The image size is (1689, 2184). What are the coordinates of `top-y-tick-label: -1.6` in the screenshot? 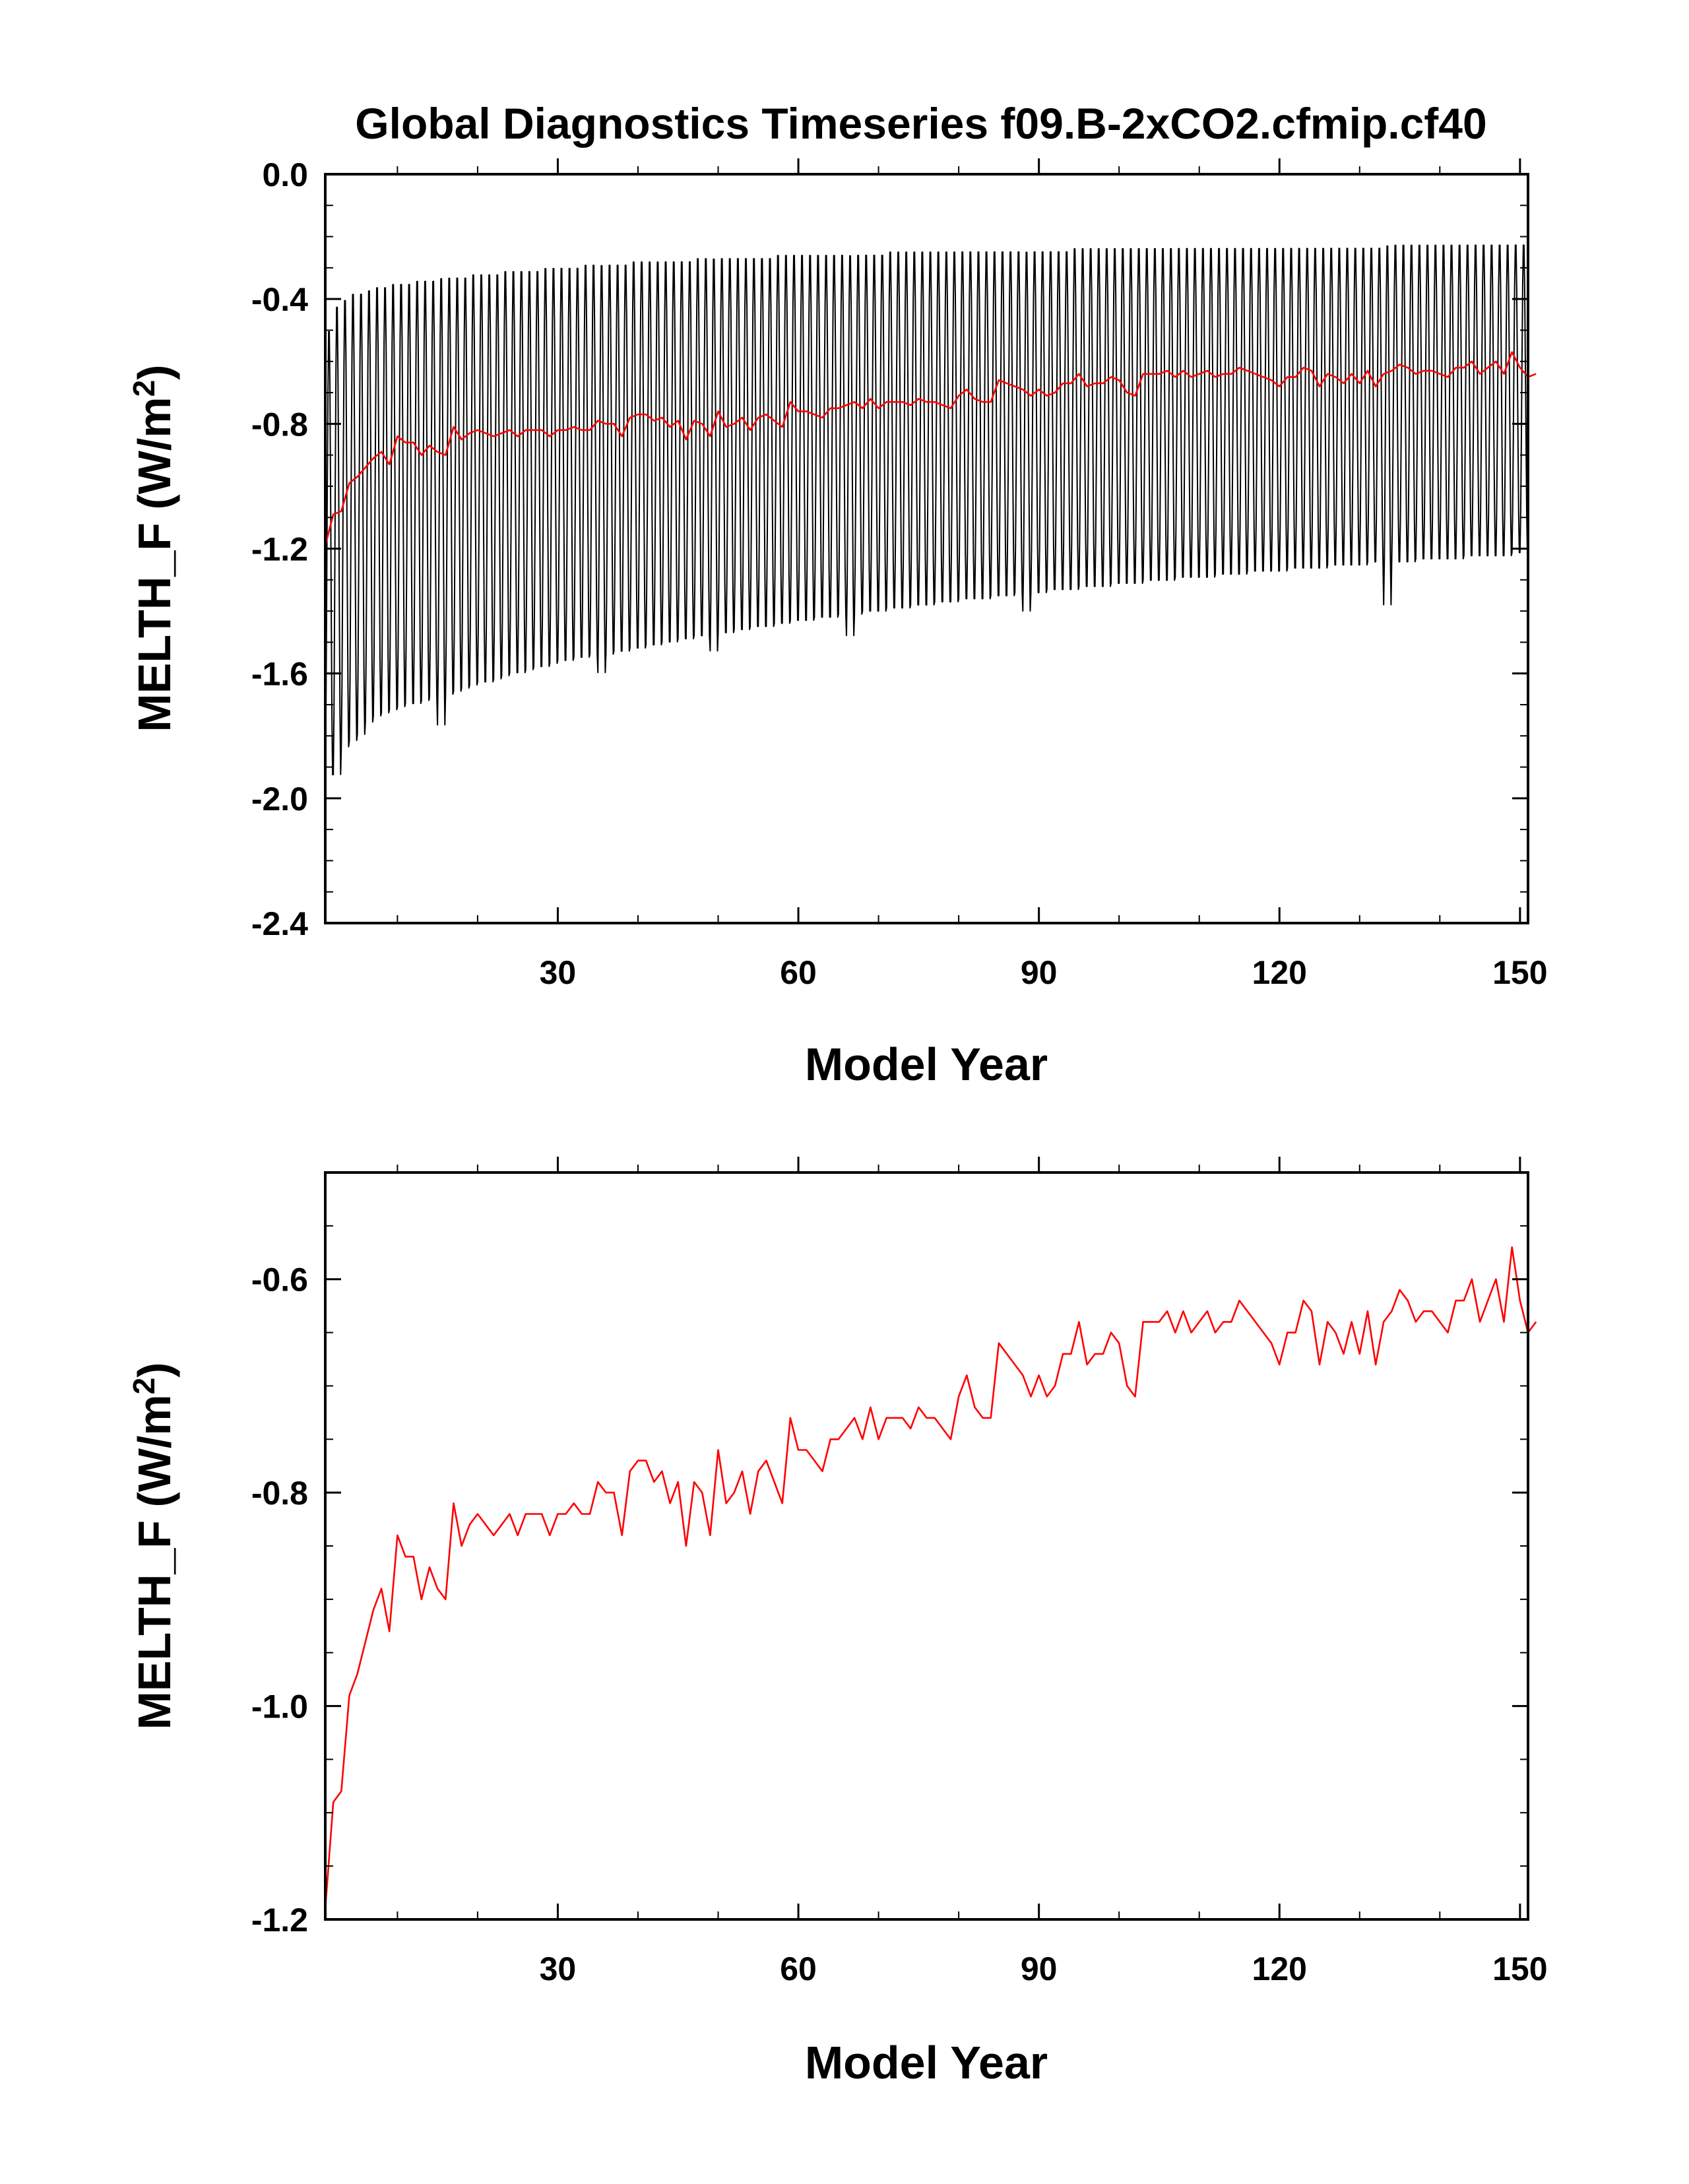 It's located at (279, 674).